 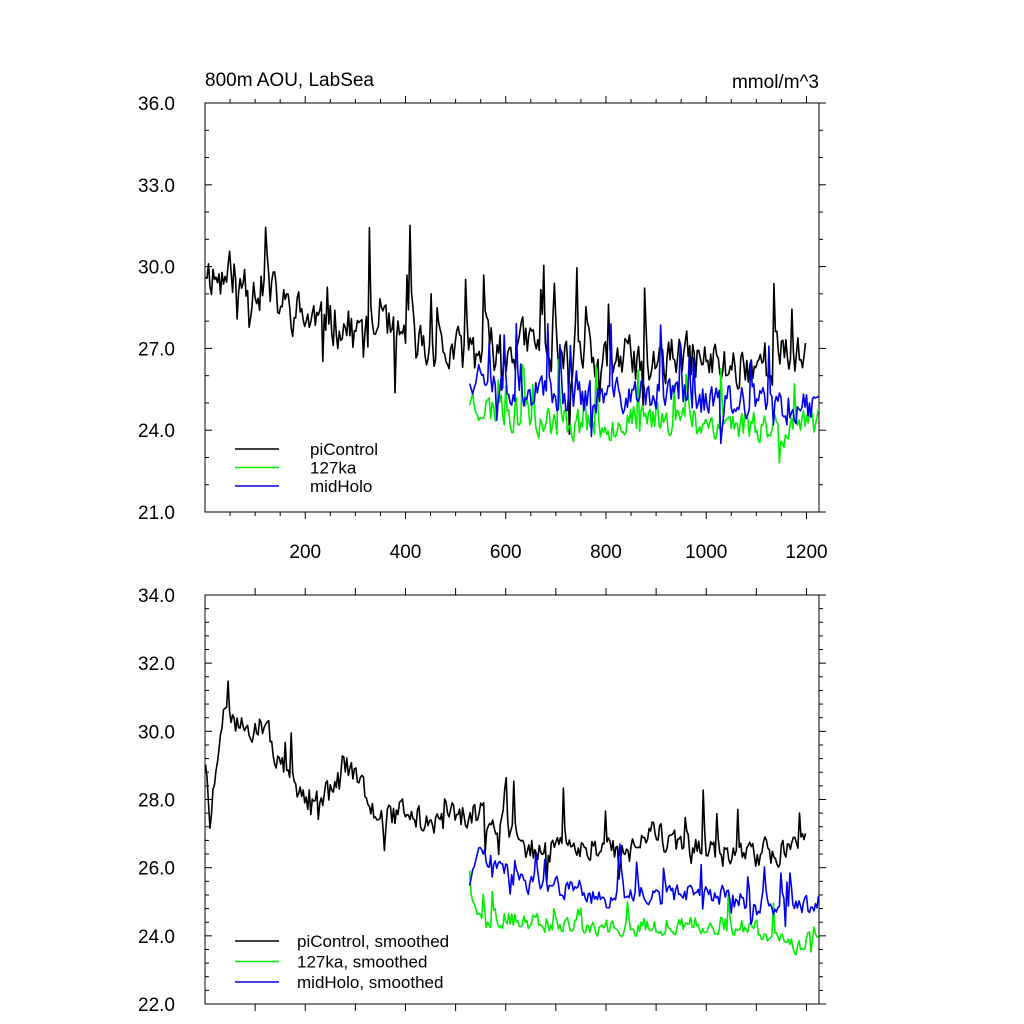 What do you see at coordinates (344, 449) in the screenshot?
I see `legend-label: piControl` at bounding box center [344, 449].